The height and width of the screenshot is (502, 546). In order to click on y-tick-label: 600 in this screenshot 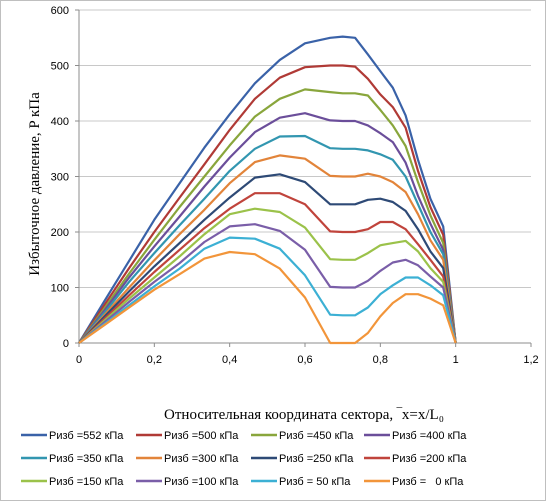, I will do `click(60, 11)`.